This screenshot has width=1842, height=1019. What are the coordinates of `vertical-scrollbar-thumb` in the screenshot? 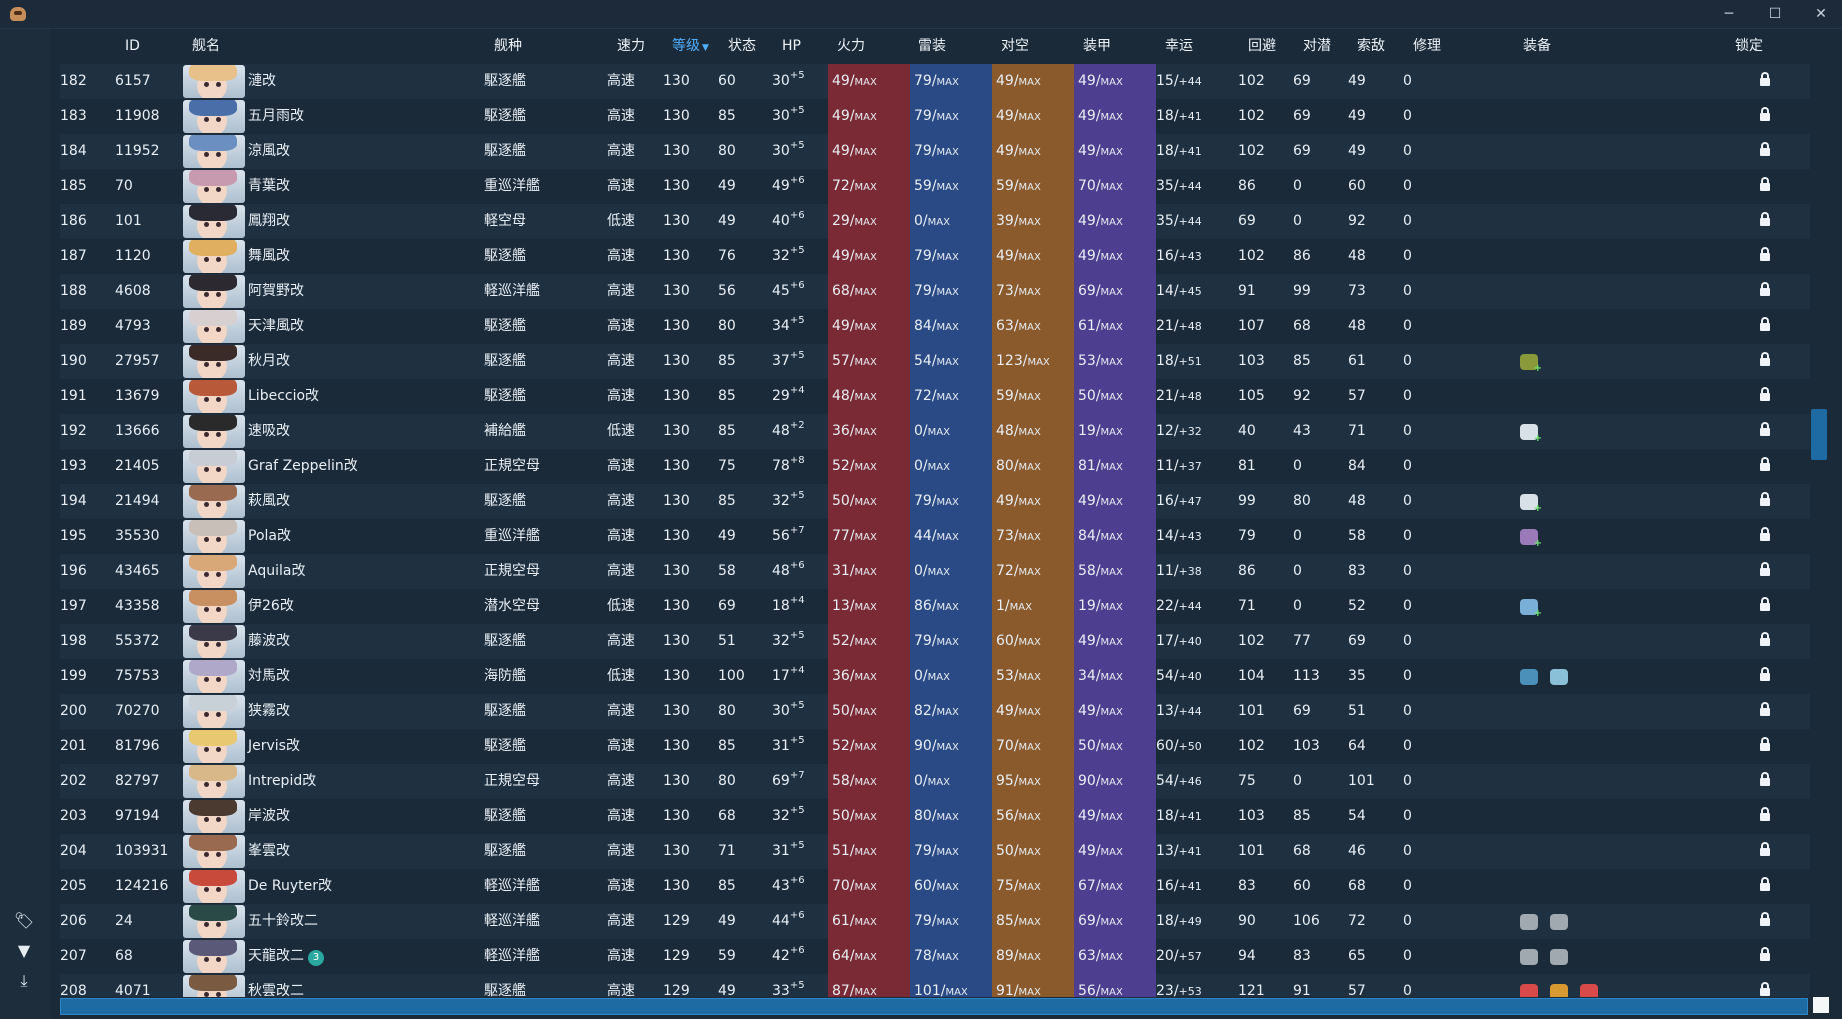 It's located at (1819, 434).